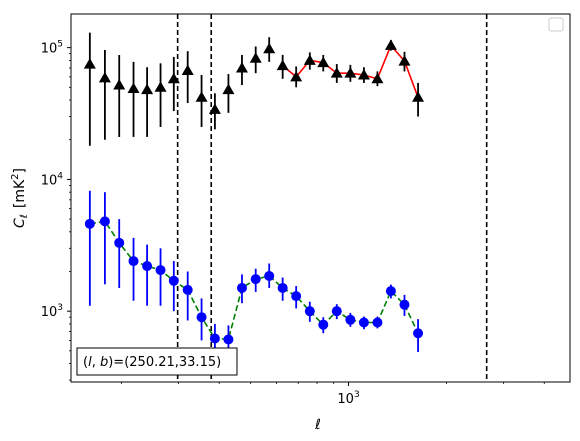  I want to click on y-tick-label: 10⁵, so click(52, 48).